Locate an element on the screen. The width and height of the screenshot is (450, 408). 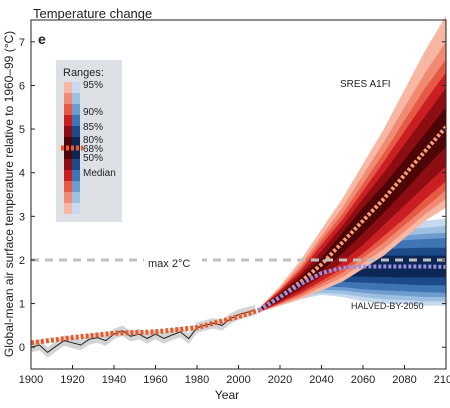
y-tick-label: 1 is located at coordinates (22, 305).